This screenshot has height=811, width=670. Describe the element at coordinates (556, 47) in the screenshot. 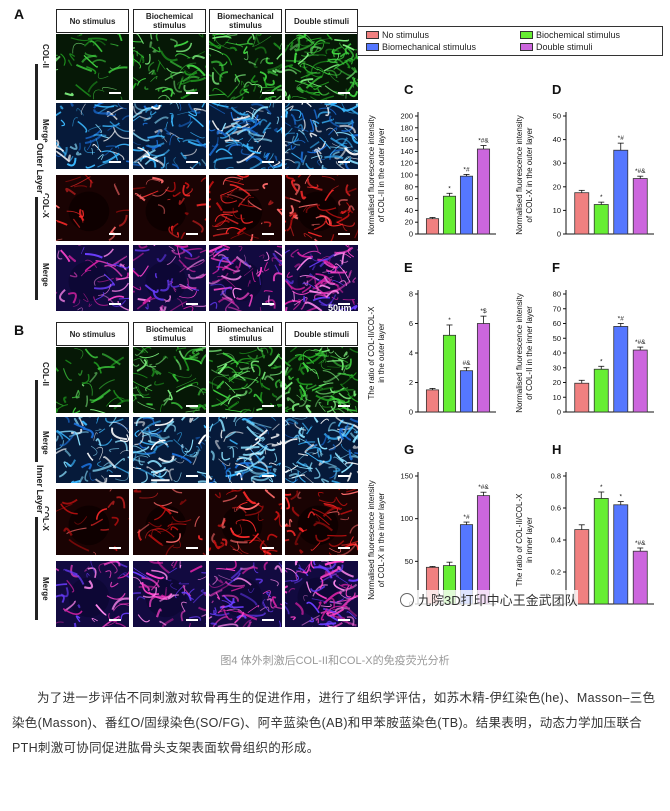

I see `legend-item-double: Double stimuli` at that location.